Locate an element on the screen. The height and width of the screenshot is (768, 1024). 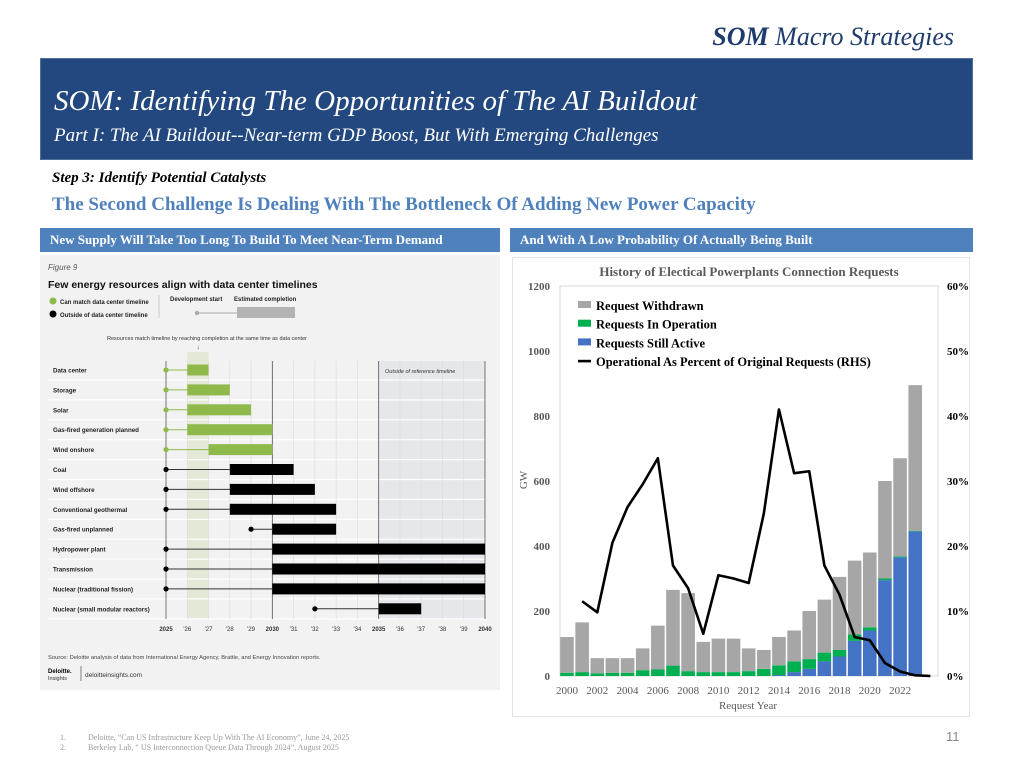
row-label: Gas-fired generation planned is located at coordinates (96, 430).